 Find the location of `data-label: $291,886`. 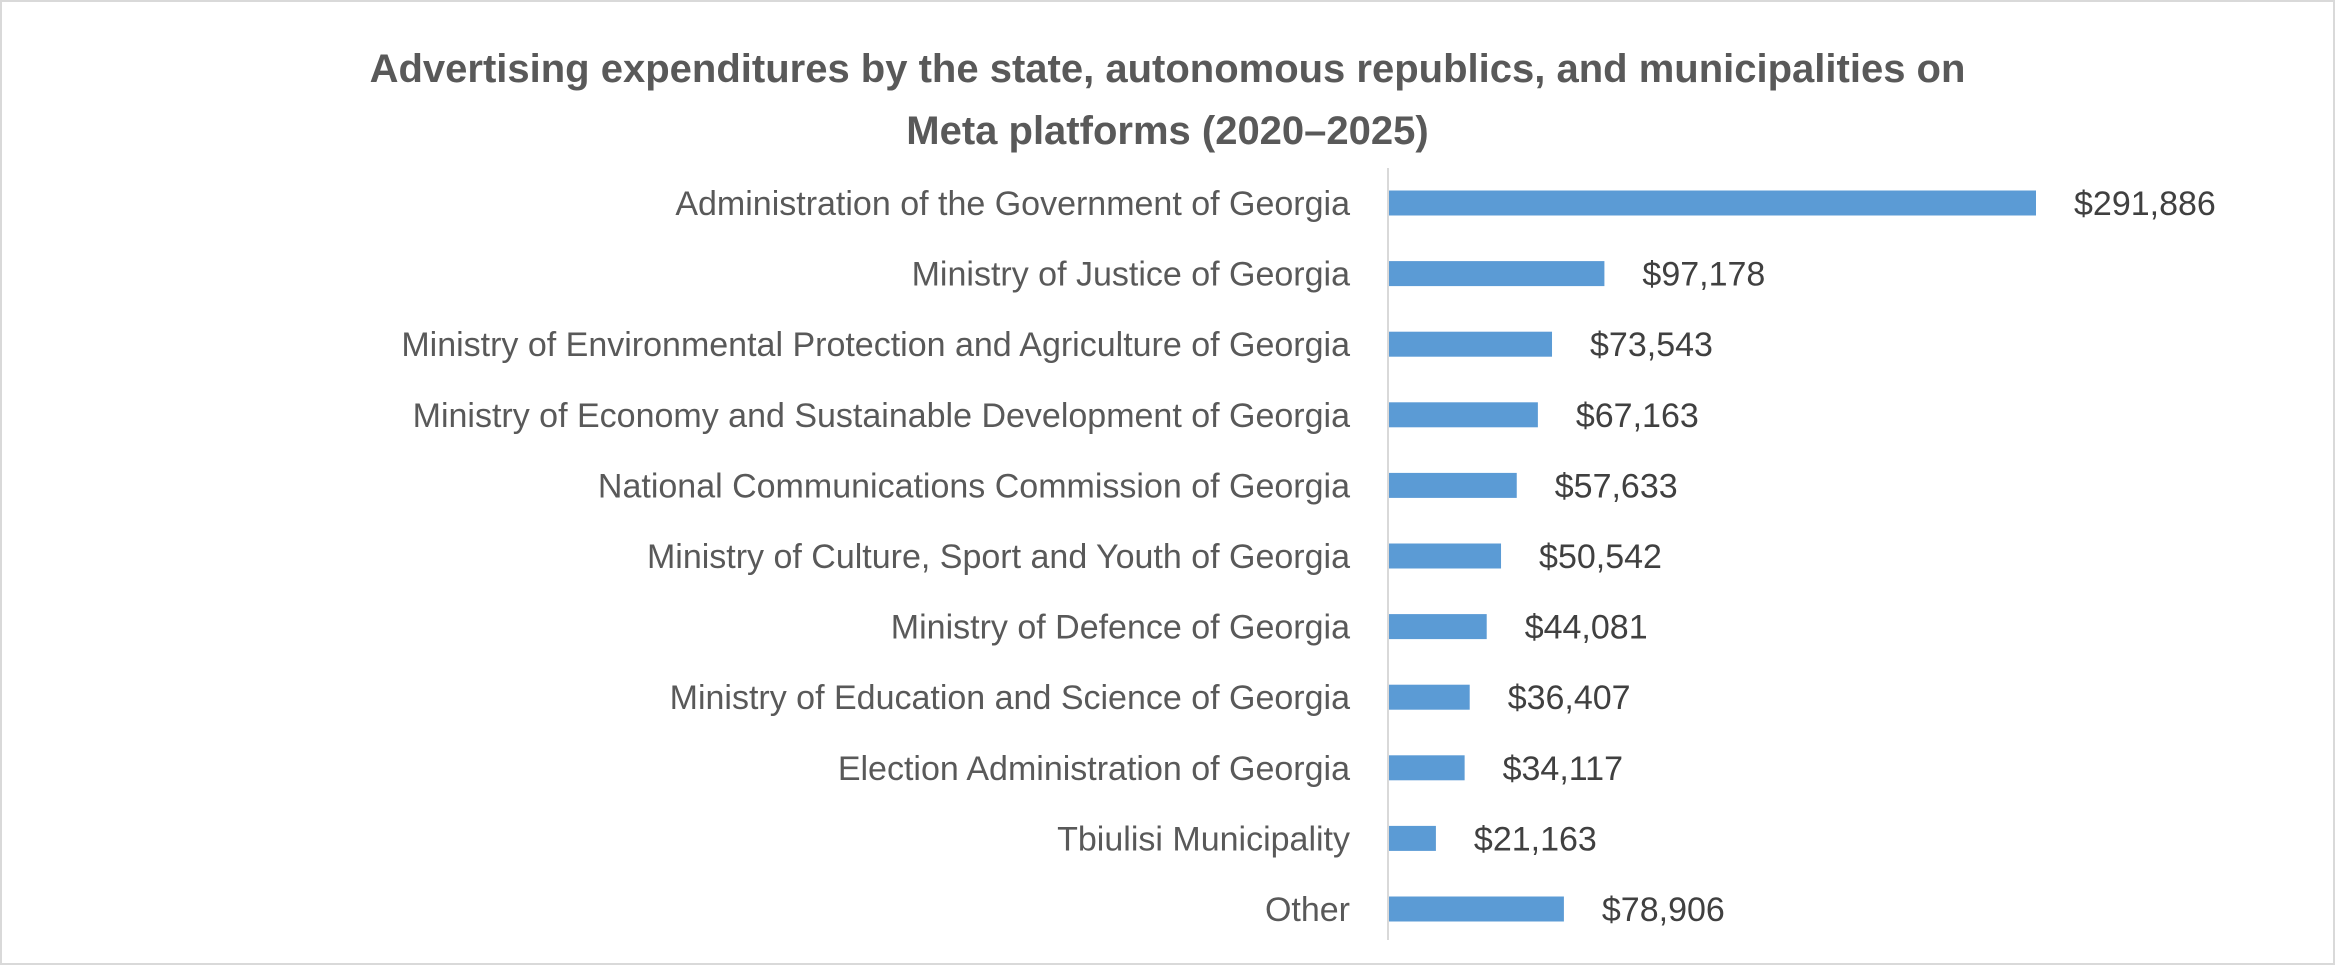

data-label: $291,886 is located at coordinates (2145, 204).